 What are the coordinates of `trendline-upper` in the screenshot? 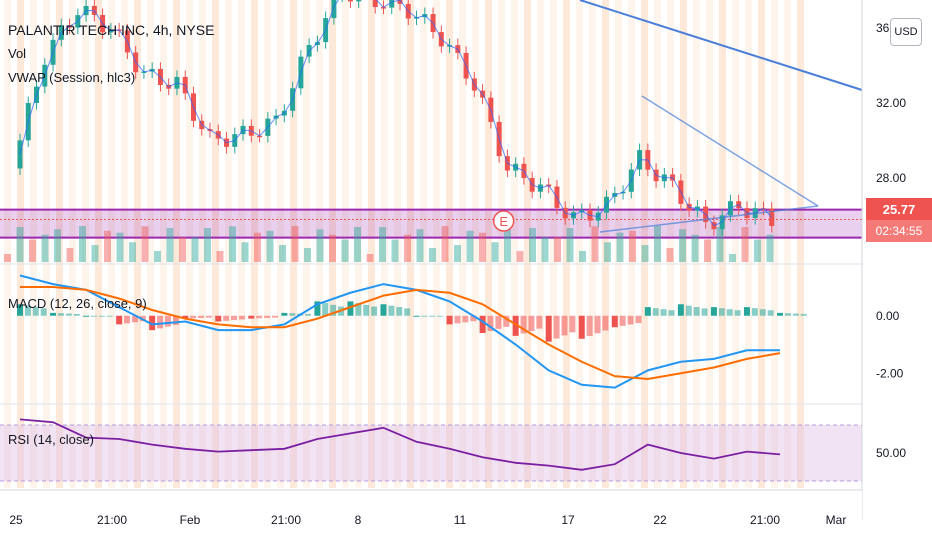 It's located at (730, 151).